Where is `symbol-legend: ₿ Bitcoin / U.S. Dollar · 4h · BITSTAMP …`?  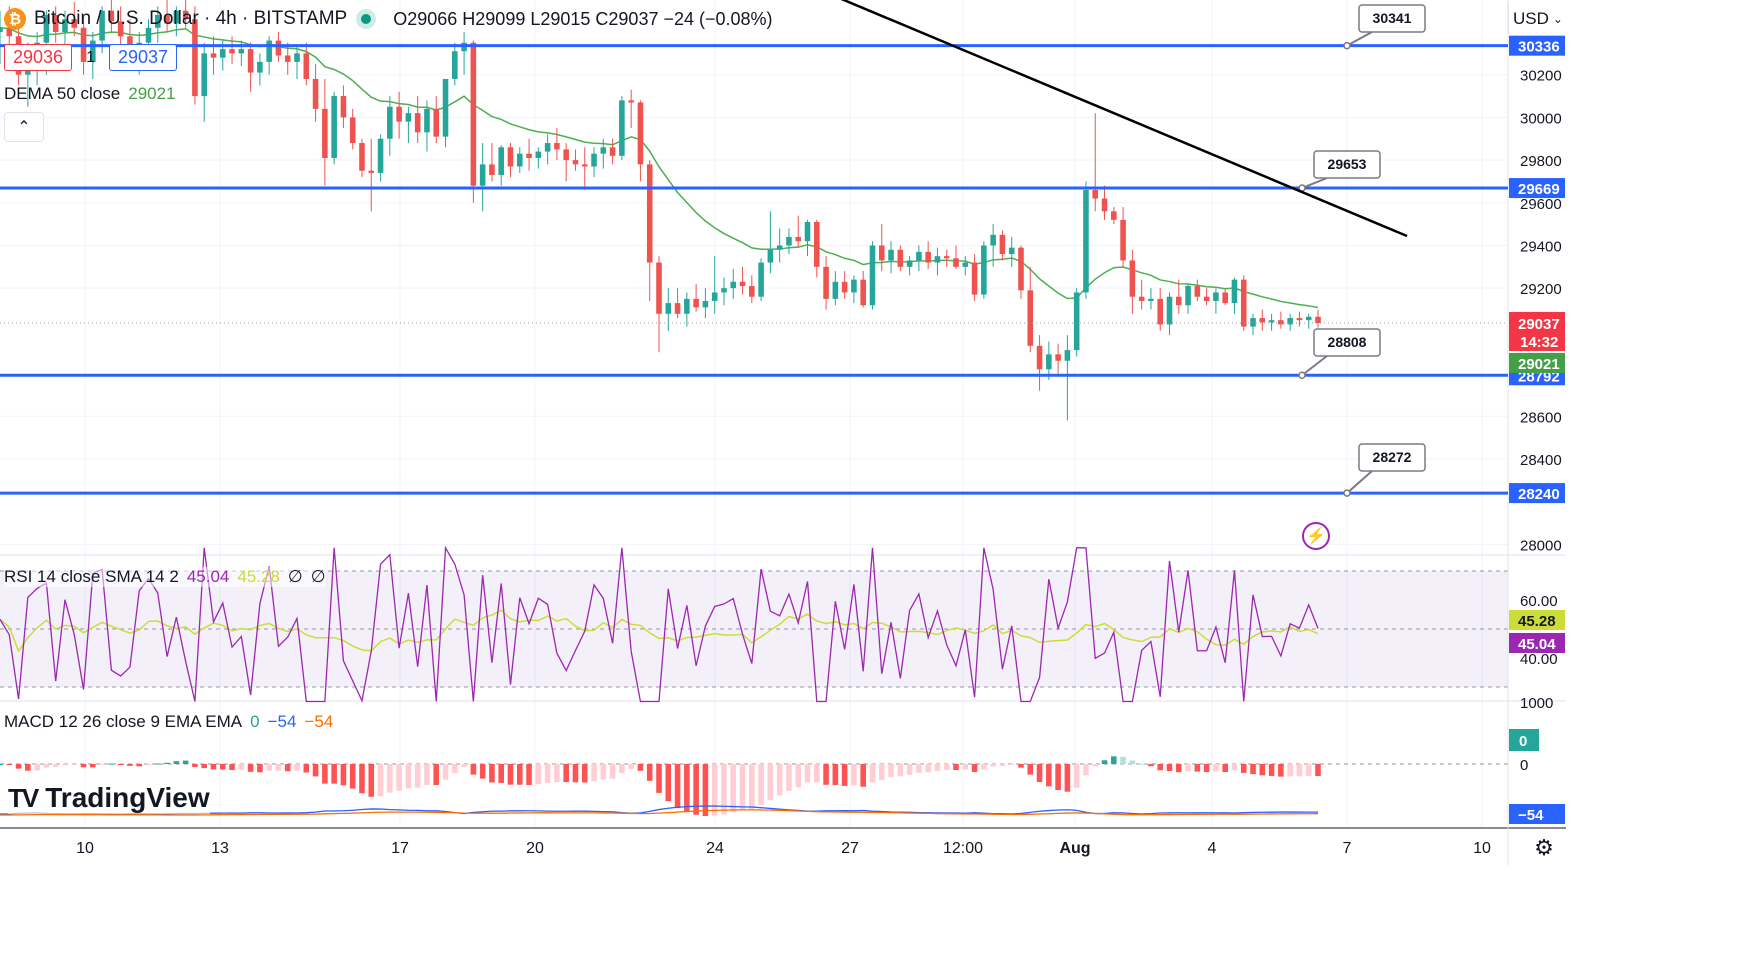 symbol-legend: ₿ Bitcoin / U.S. Dollar · 4h · BITSTAMP … is located at coordinates (388, 19).